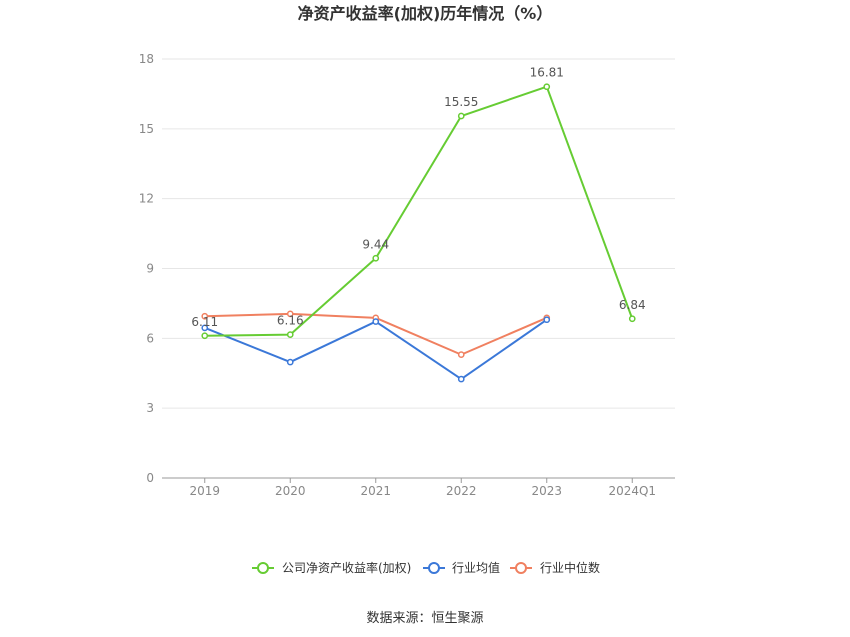 The height and width of the screenshot is (637, 850). Describe the element at coordinates (461, 491) in the screenshot. I see `x-tick-label-2022: 2022` at that location.